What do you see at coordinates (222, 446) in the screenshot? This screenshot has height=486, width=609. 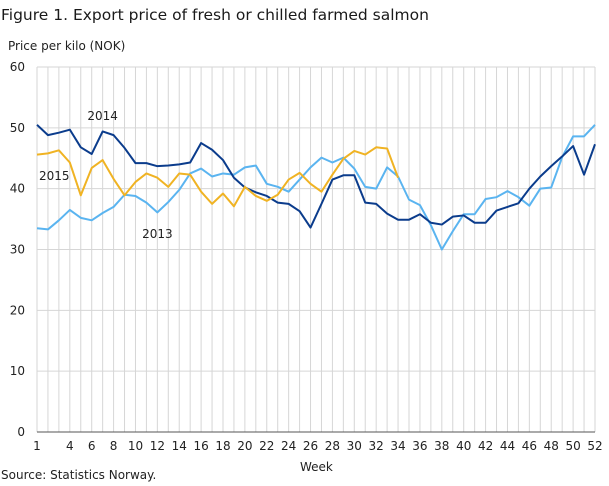 I see `x-tick-label: 18` at bounding box center [222, 446].